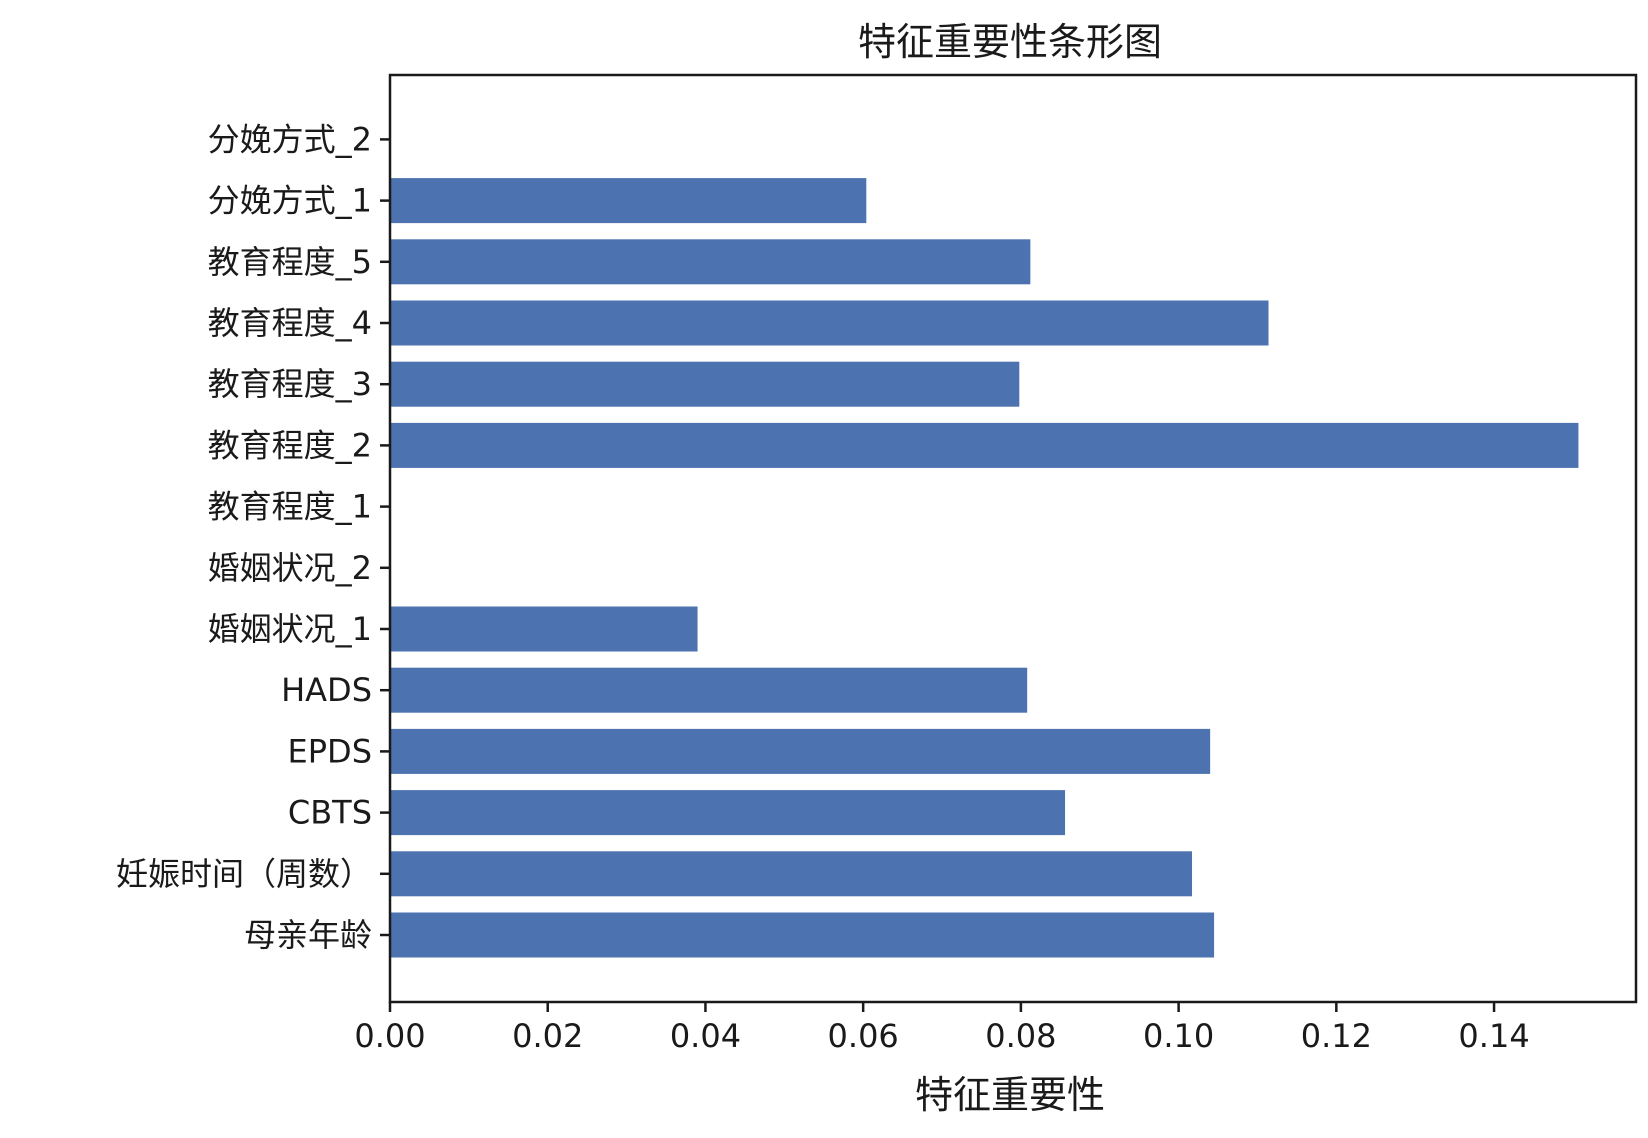  I want to click on y-tick-label: HADS, so click(326, 690).